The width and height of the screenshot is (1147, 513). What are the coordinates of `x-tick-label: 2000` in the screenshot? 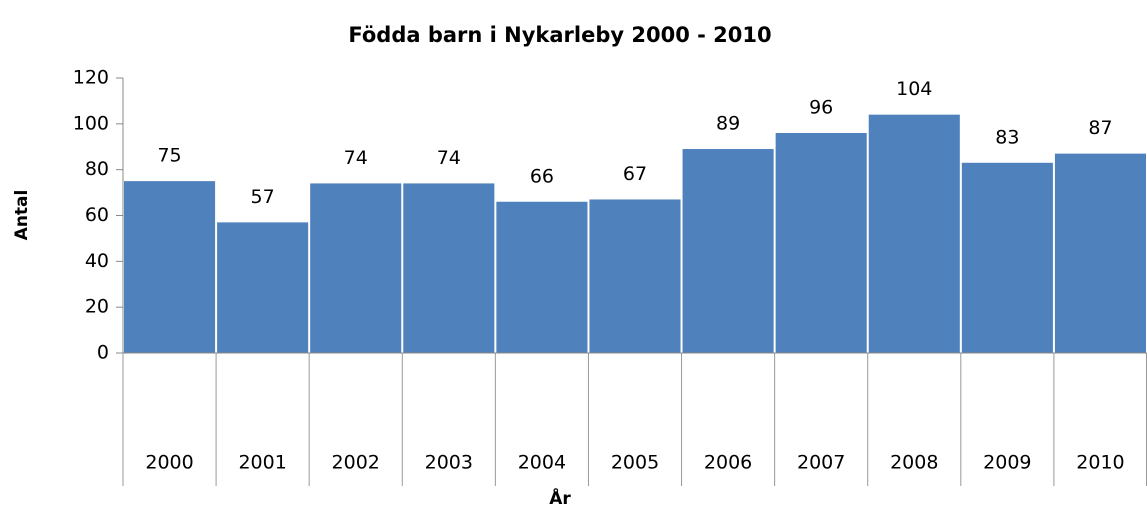 It's located at (169, 463).